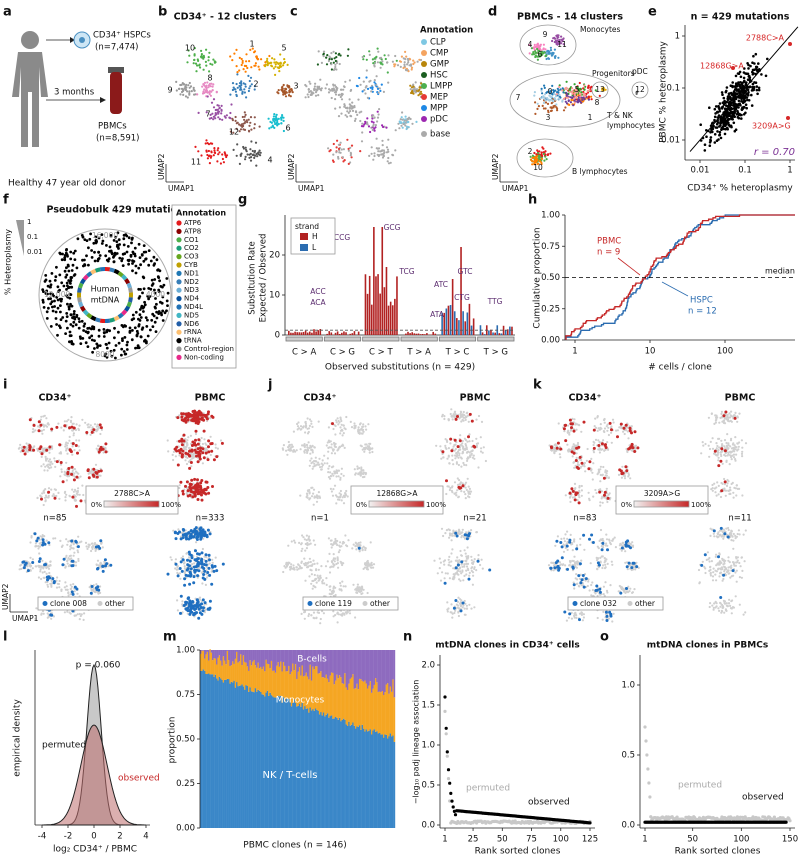 The width and height of the screenshot is (800, 856). I want to click on genome-segment, so click(120, 274).